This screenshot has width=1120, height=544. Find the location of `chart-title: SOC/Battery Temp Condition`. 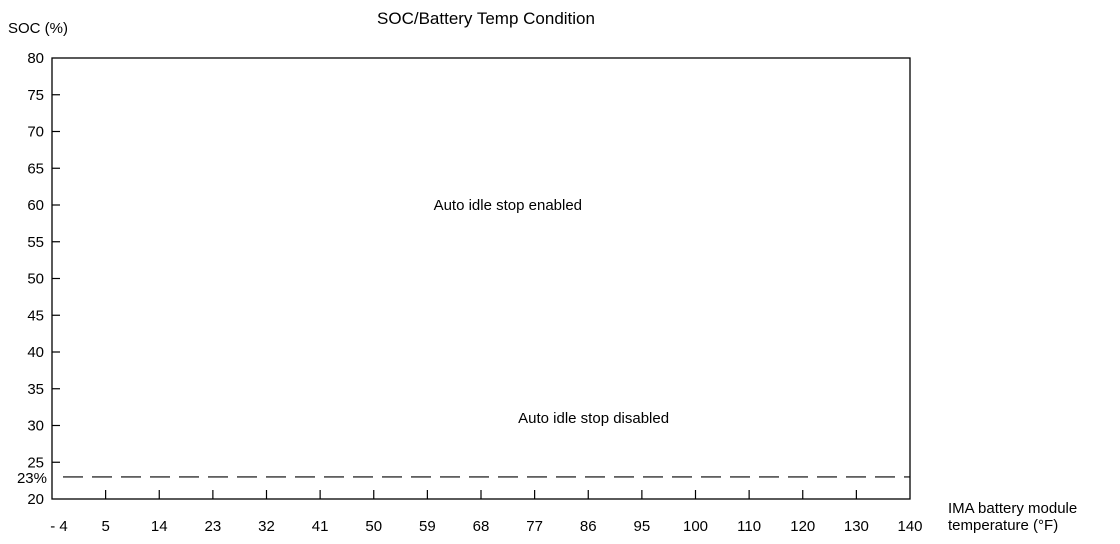

chart-title: SOC/Battery Temp Condition is located at coordinates (486, 18).